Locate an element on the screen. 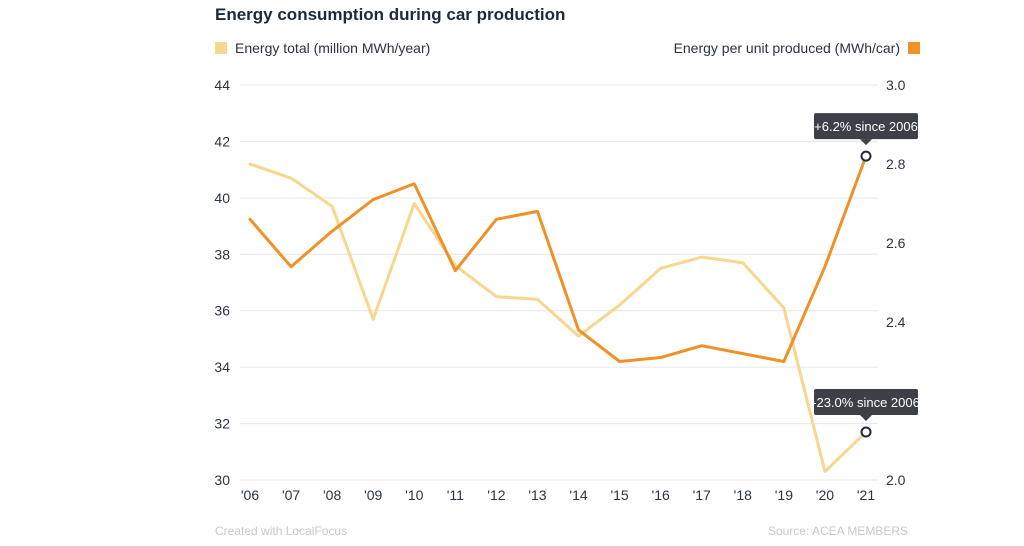 The height and width of the screenshot is (546, 1024). x-tick-label: '11 is located at coordinates (455, 495).